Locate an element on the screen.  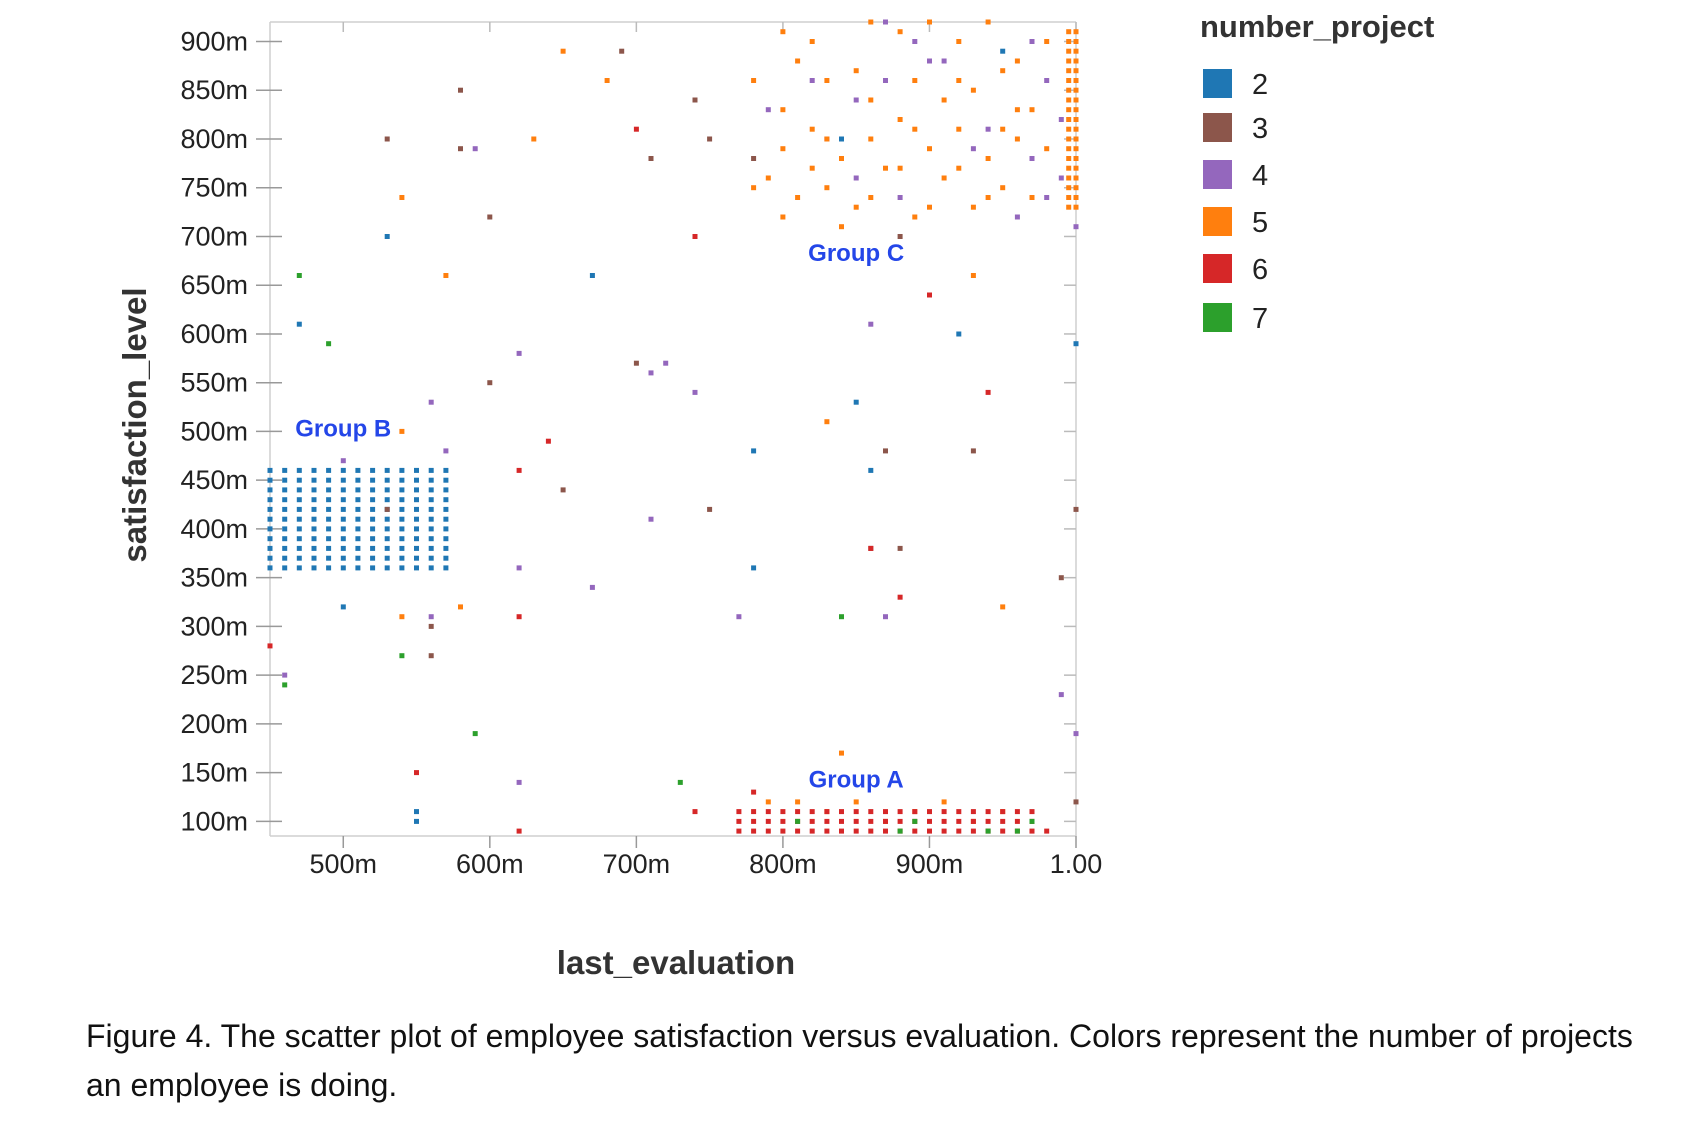
legend-swatch is located at coordinates (1217, 268).